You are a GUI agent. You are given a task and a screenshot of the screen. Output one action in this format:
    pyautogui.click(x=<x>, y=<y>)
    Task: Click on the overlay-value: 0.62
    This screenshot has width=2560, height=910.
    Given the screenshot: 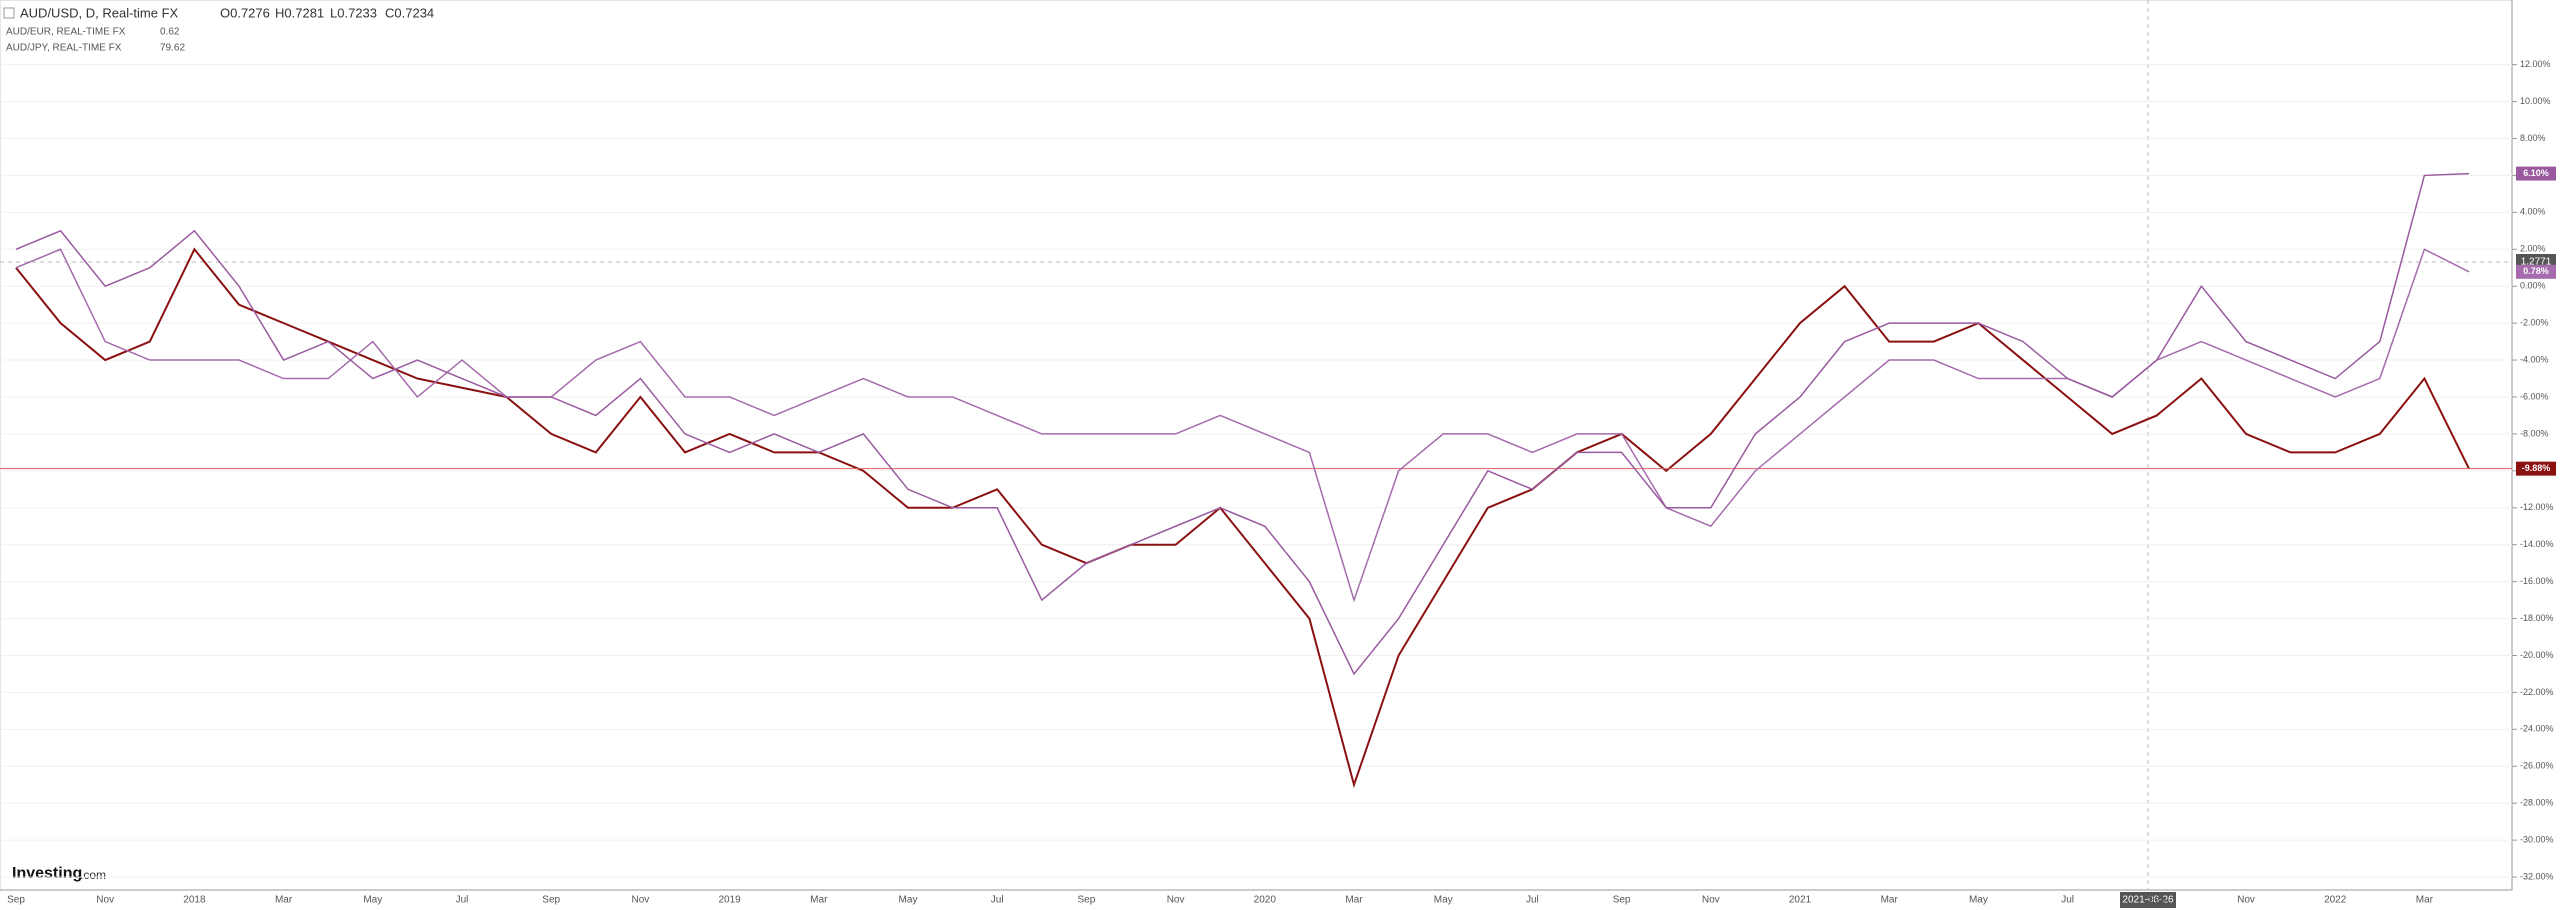 What is the action you would take?
    pyautogui.click(x=170, y=32)
    